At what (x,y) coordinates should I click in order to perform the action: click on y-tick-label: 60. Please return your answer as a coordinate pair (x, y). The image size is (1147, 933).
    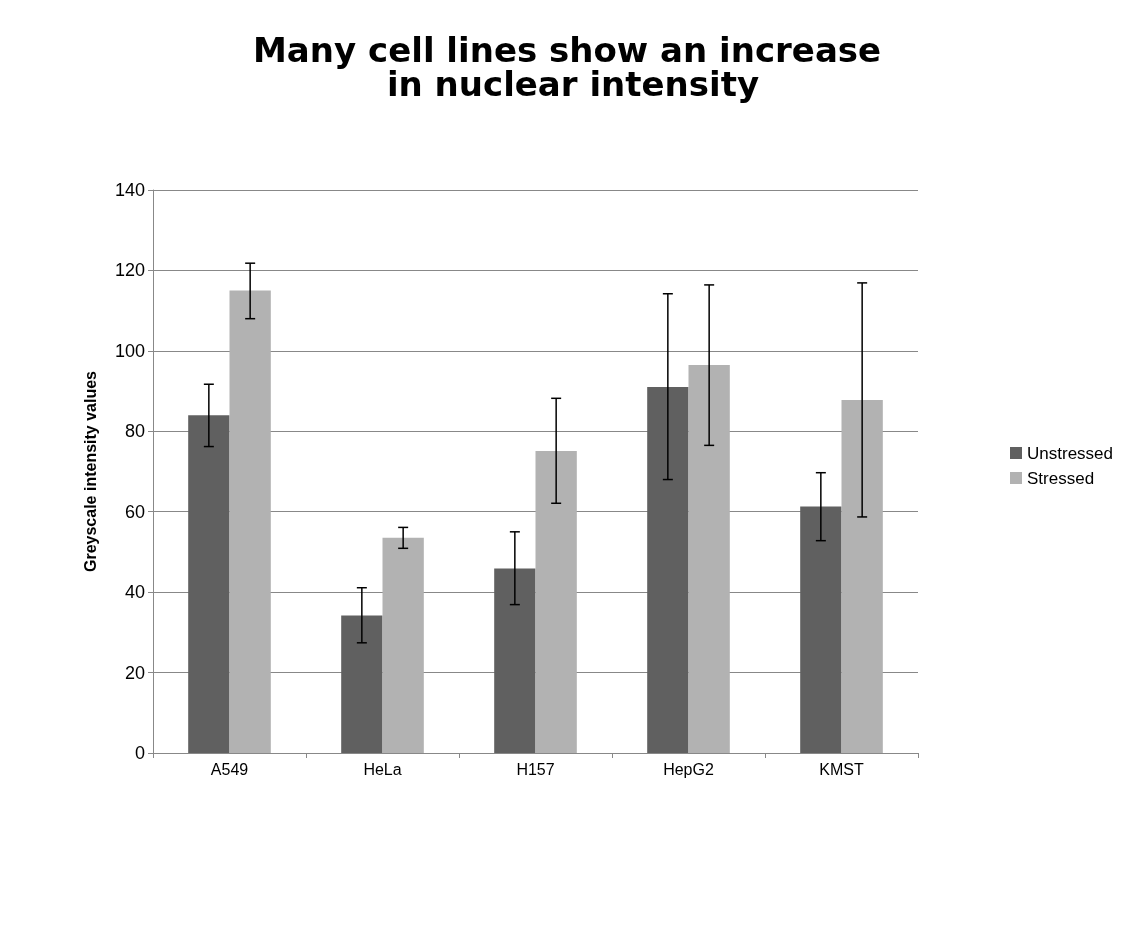
    Looking at the image, I should click on (134, 511).